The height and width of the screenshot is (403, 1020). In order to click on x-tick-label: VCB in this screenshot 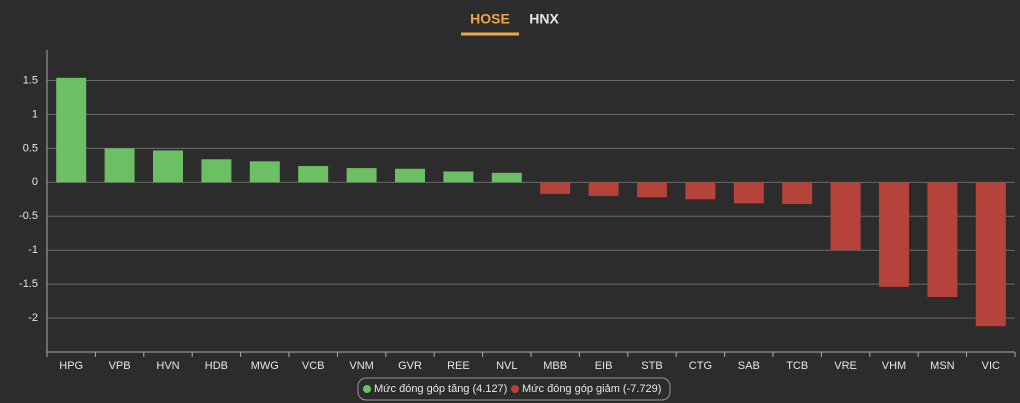, I will do `click(313, 366)`.